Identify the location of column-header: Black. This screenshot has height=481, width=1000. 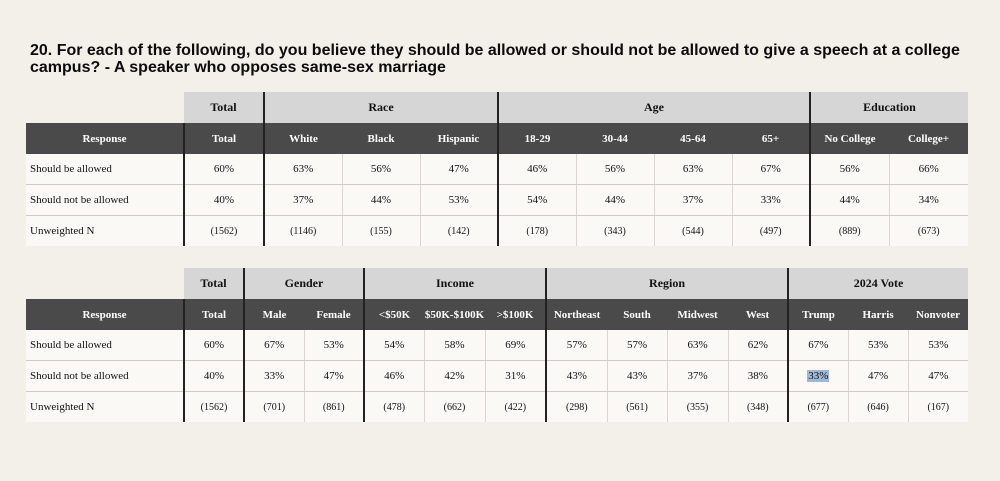
(381, 138).